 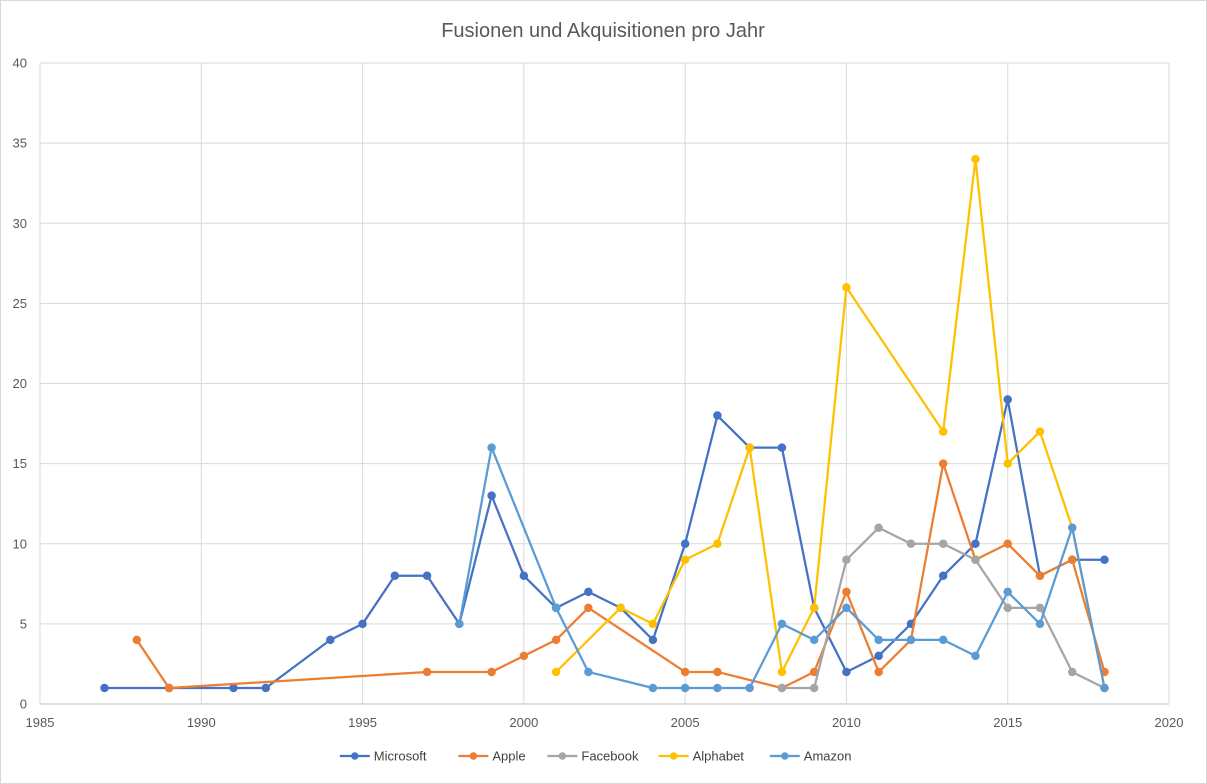 What do you see at coordinates (610, 756) in the screenshot?
I see `legend-label-facebook: Facebook` at bounding box center [610, 756].